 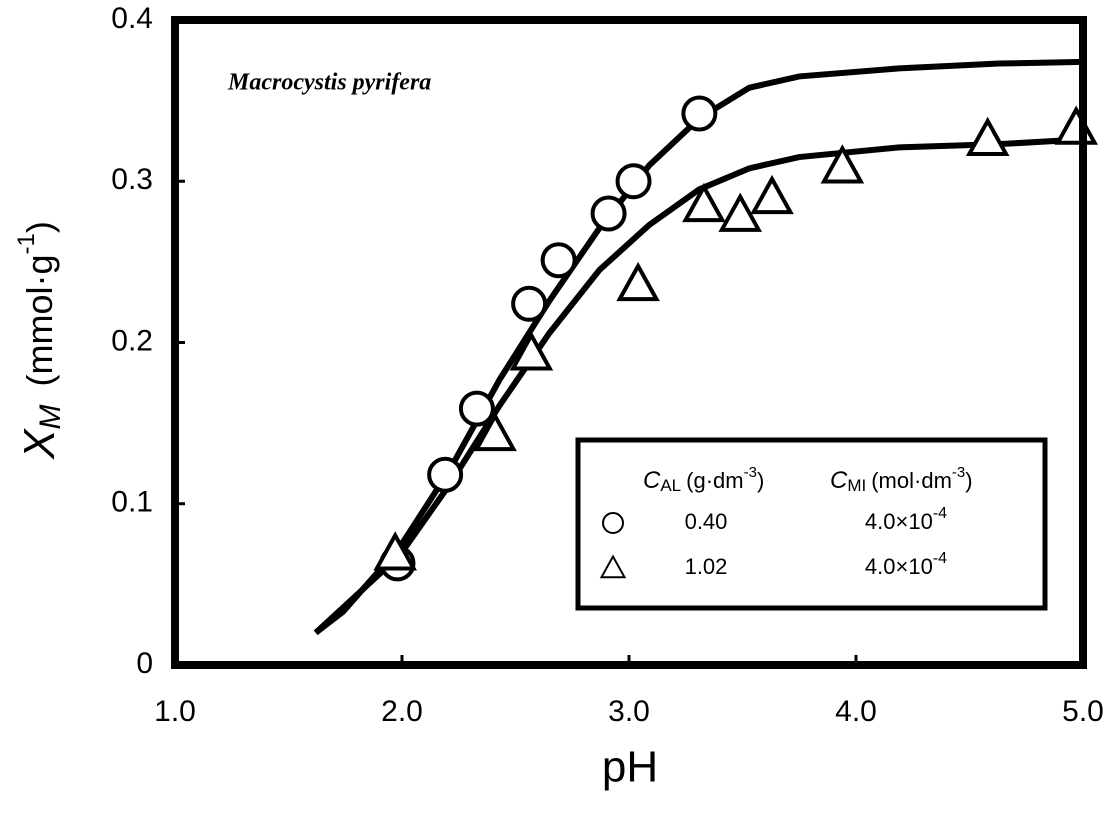 I want to click on y-tick-label: 0.1, so click(x=132, y=502).